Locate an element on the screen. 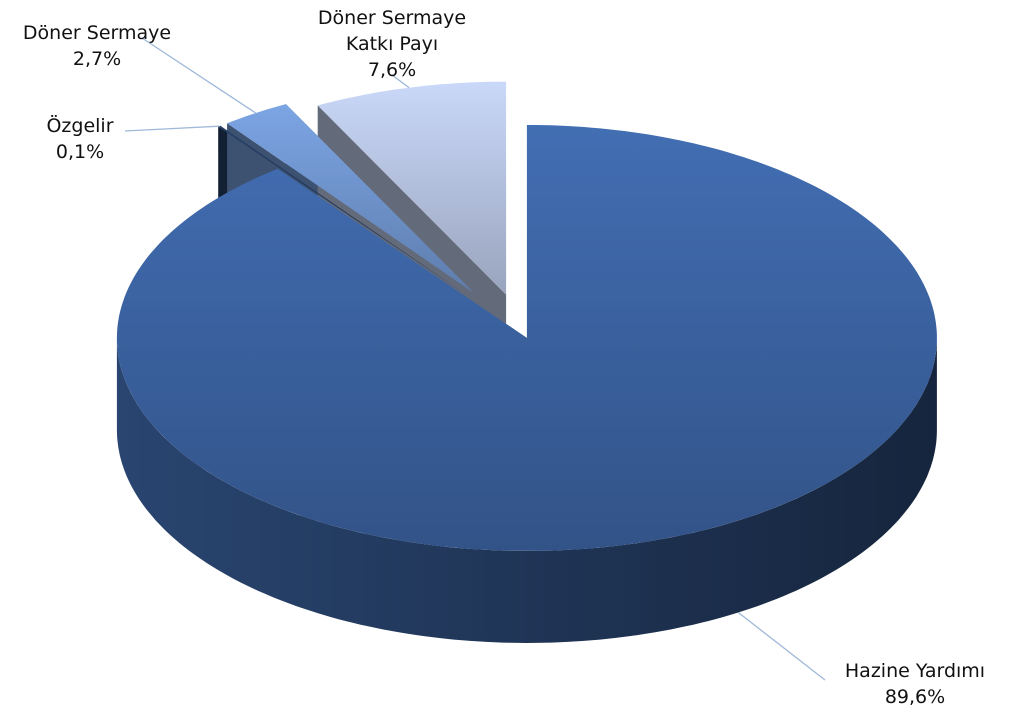  label-value: 2,7% is located at coordinates (97, 59).